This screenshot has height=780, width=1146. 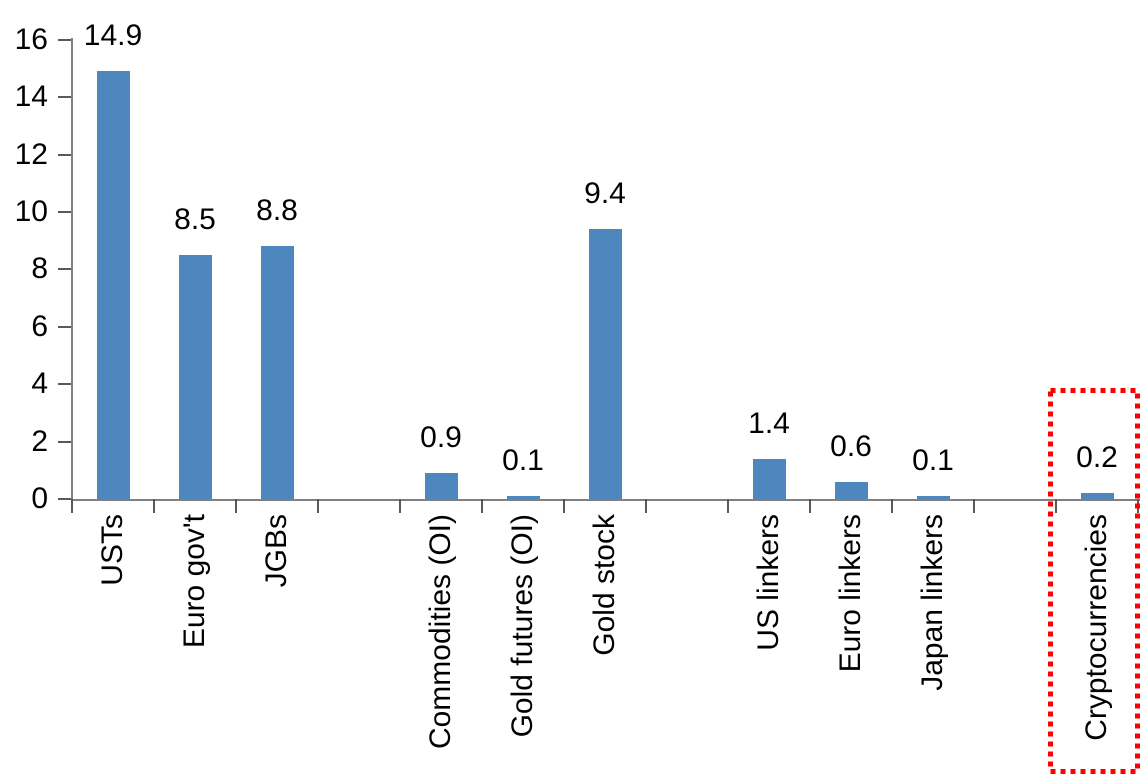 I want to click on bar-value-label: 0.9, so click(x=441, y=438).